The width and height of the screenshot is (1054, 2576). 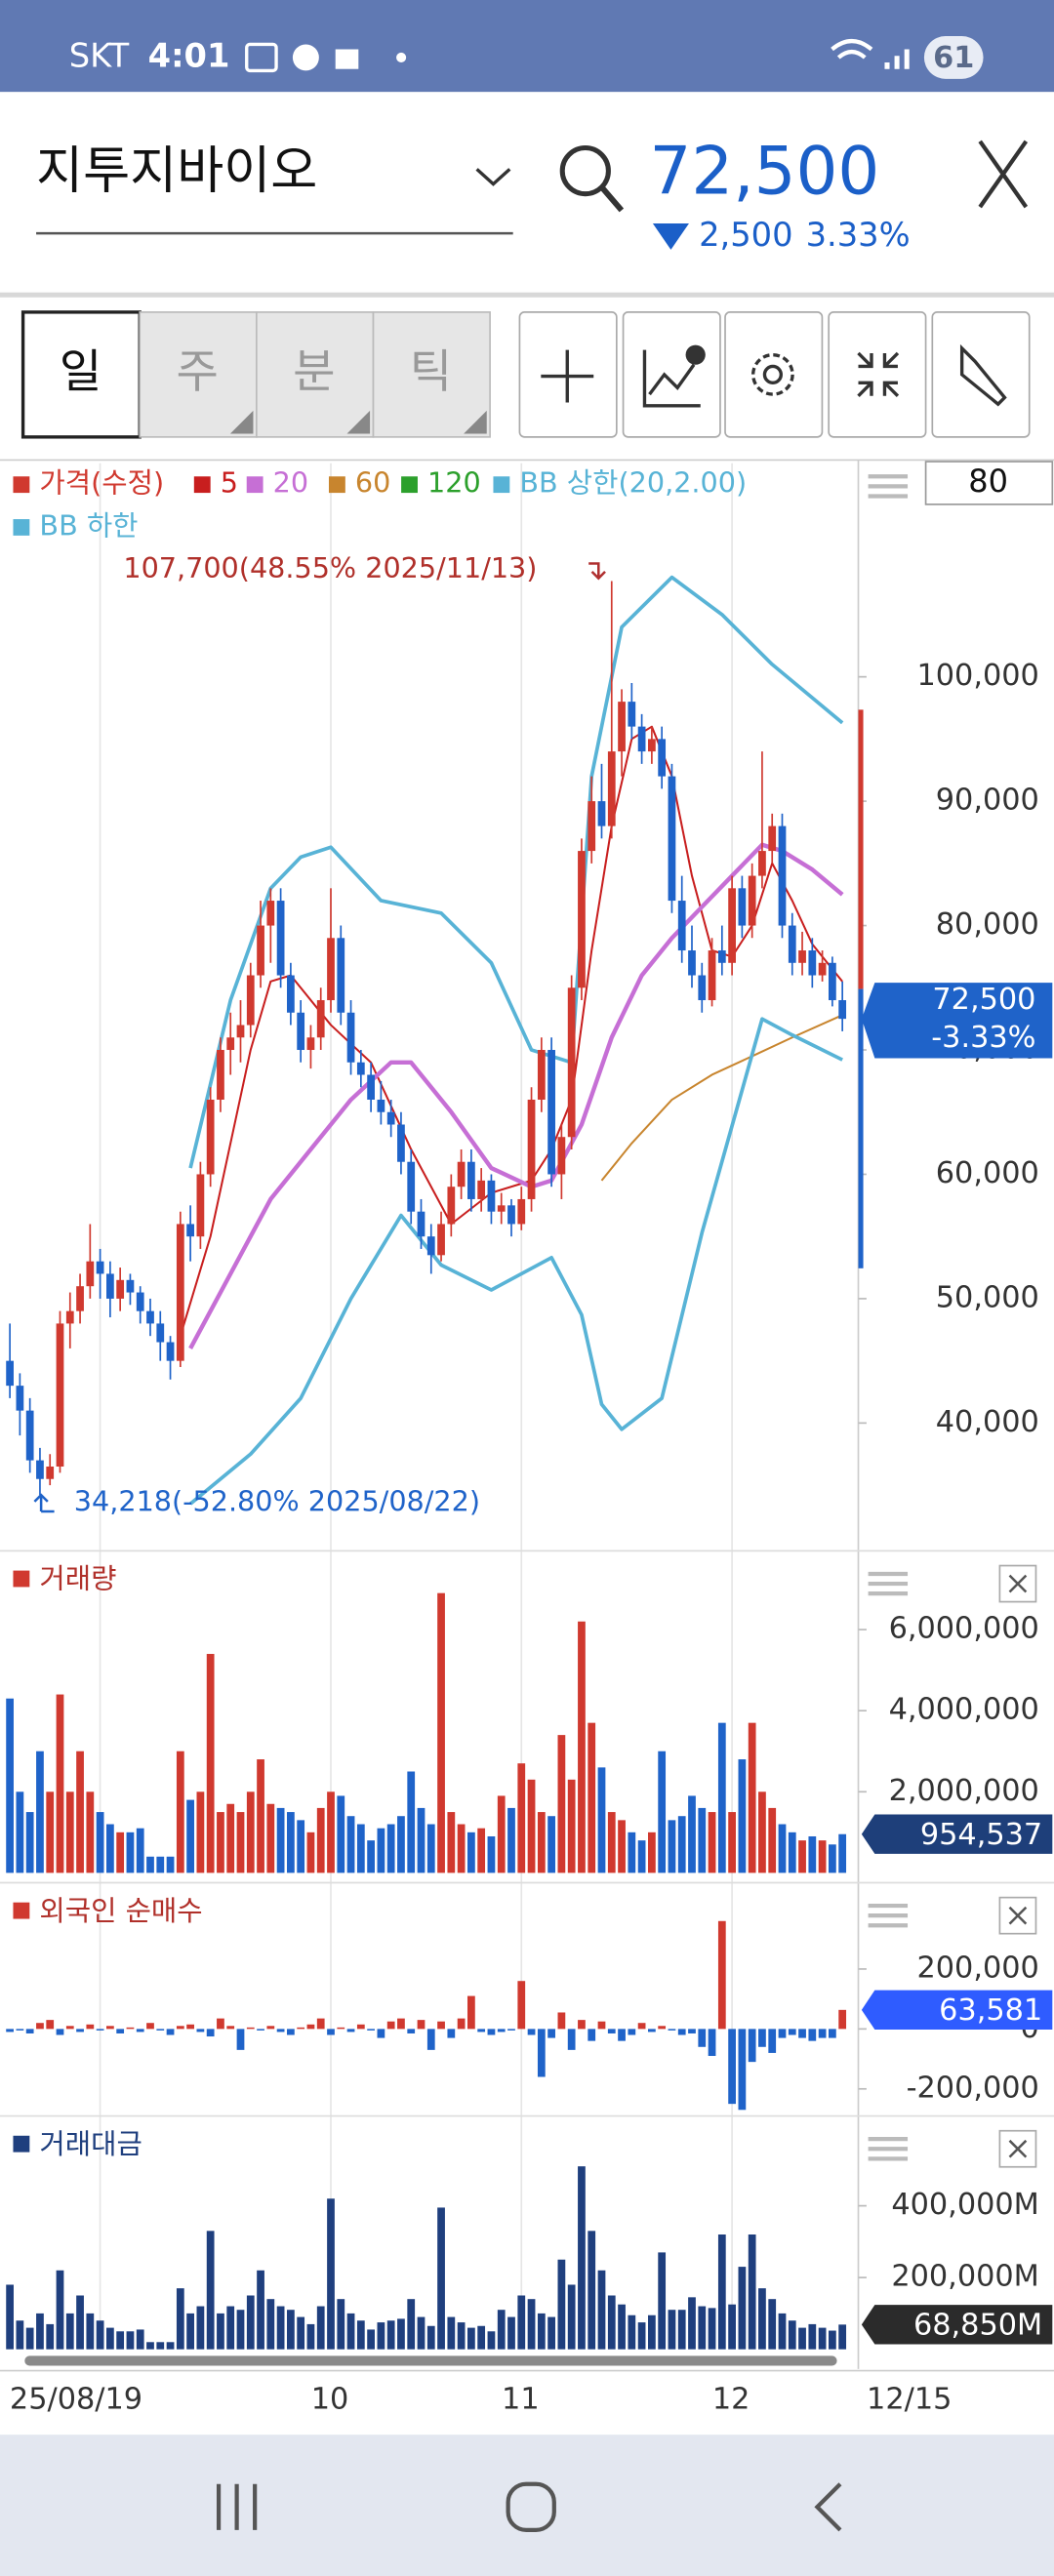 I want to click on legend-label: 5, so click(x=229, y=483).